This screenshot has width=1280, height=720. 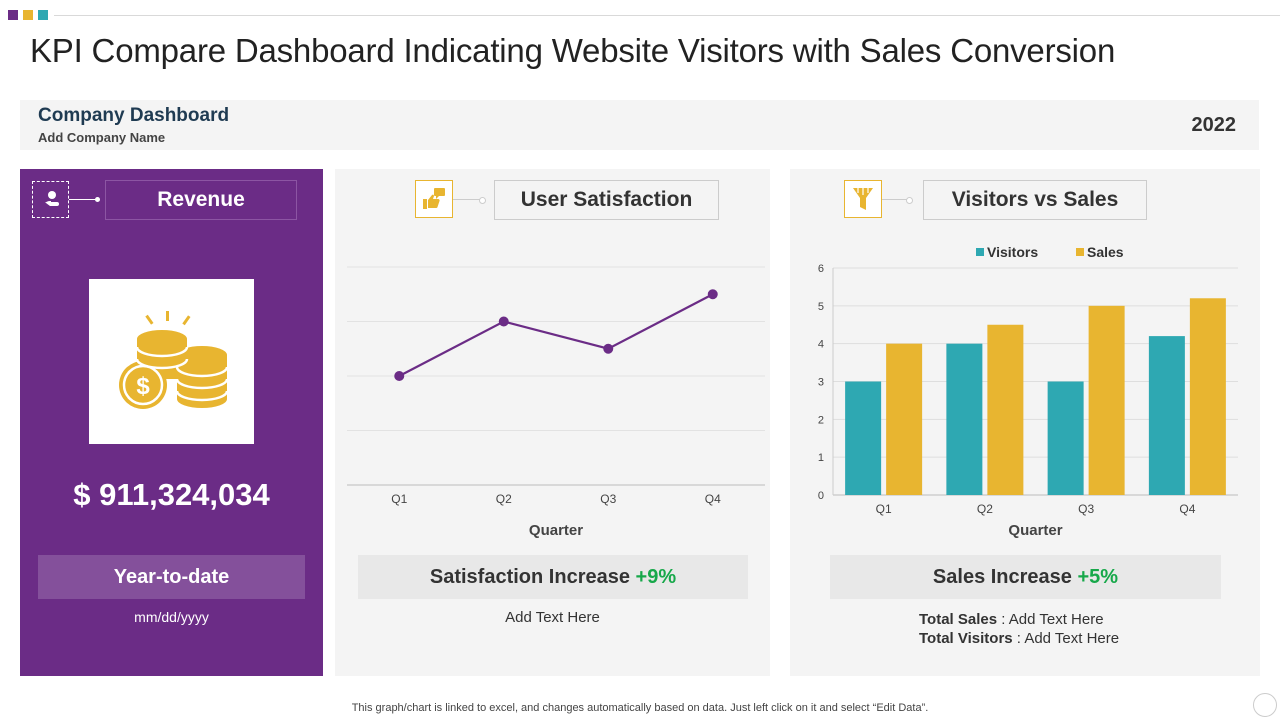 What do you see at coordinates (1012, 252) in the screenshot?
I see `legend-label: Visitors` at bounding box center [1012, 252].